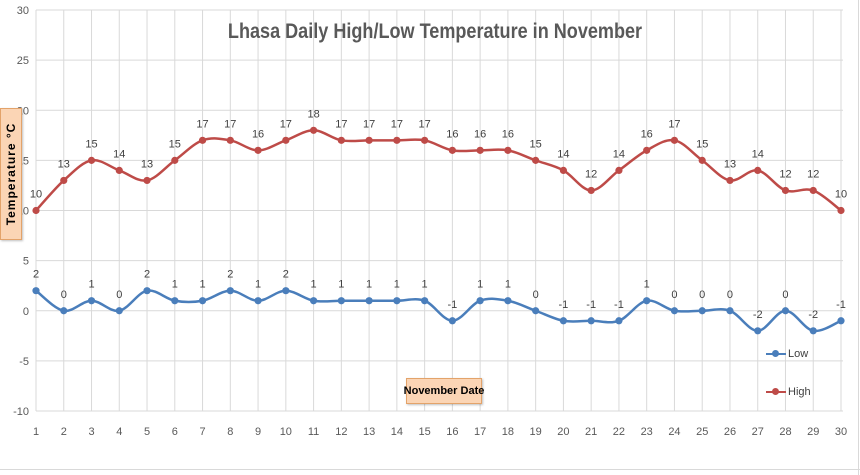 The height and width of the screenshot is (475, 860). What do you see at coordinates (36, 432) in the screenshot?
I see `x-tick-label: 1` at bounding box center [36, 432].